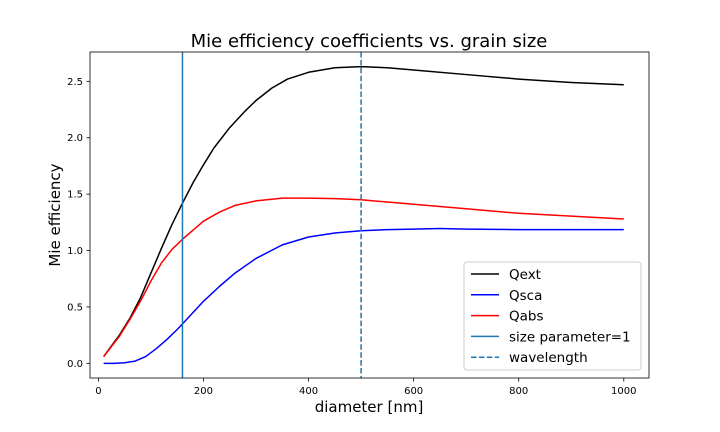 This screenshot has width=720, height=432. I want to click on legend-box, so click(552, 316).